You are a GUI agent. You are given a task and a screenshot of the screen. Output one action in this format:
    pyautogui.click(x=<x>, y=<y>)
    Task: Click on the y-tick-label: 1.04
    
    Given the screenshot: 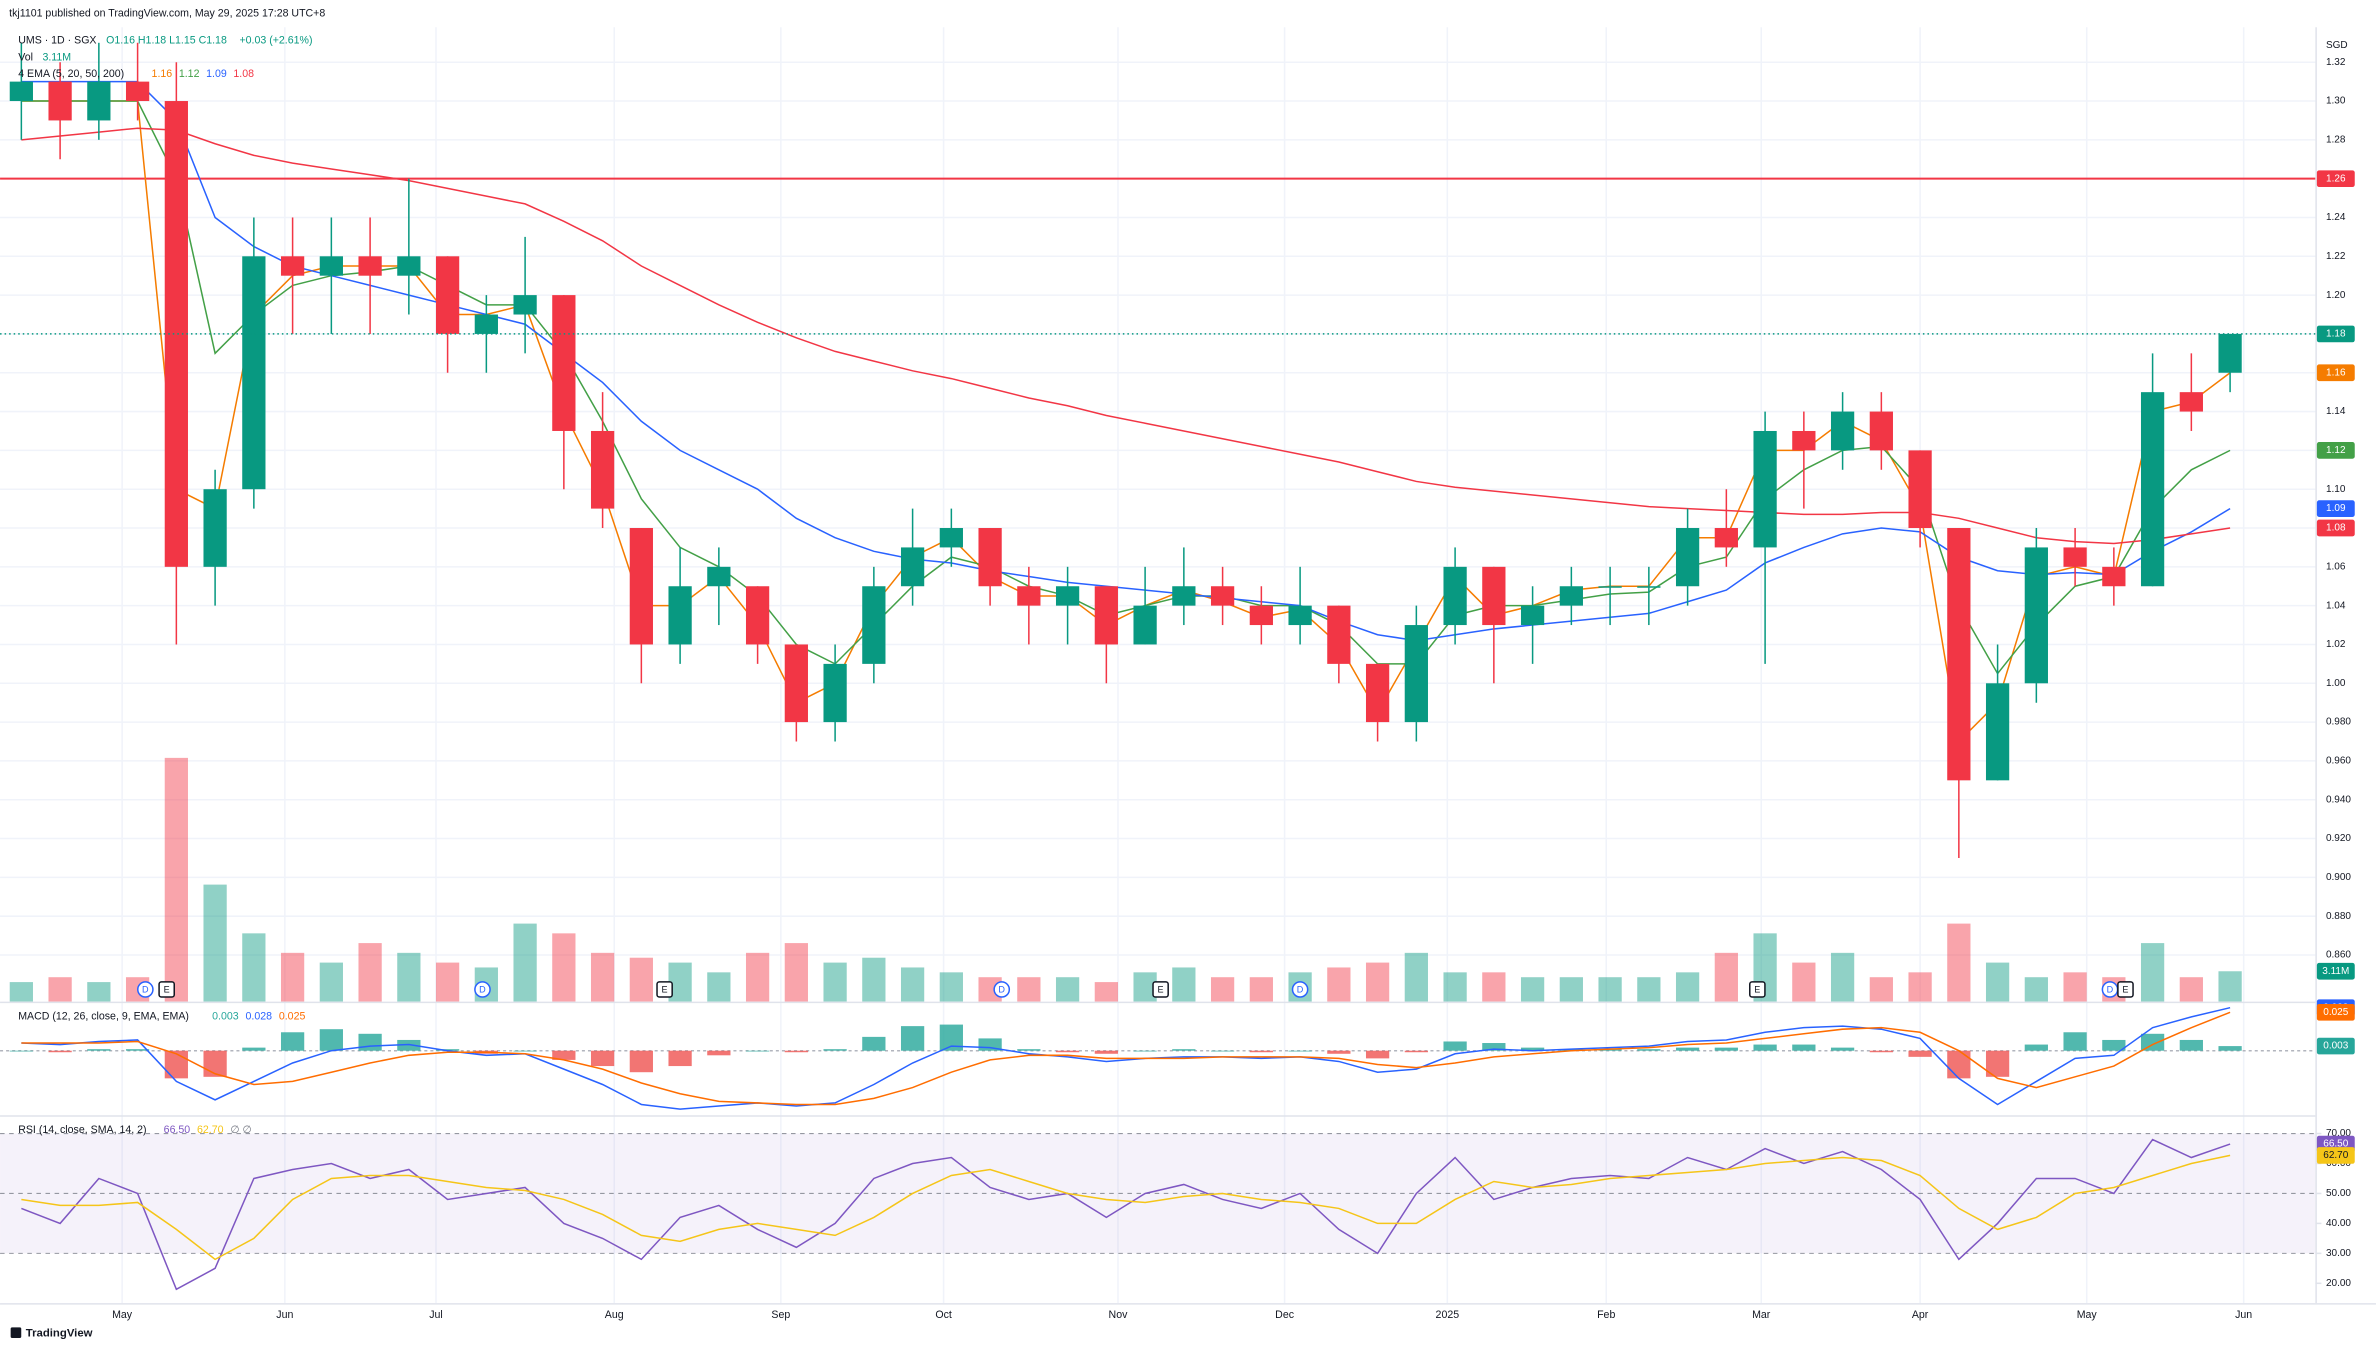 What is the action you would take?
    pyautogui.click(x=2336, y=605)
    